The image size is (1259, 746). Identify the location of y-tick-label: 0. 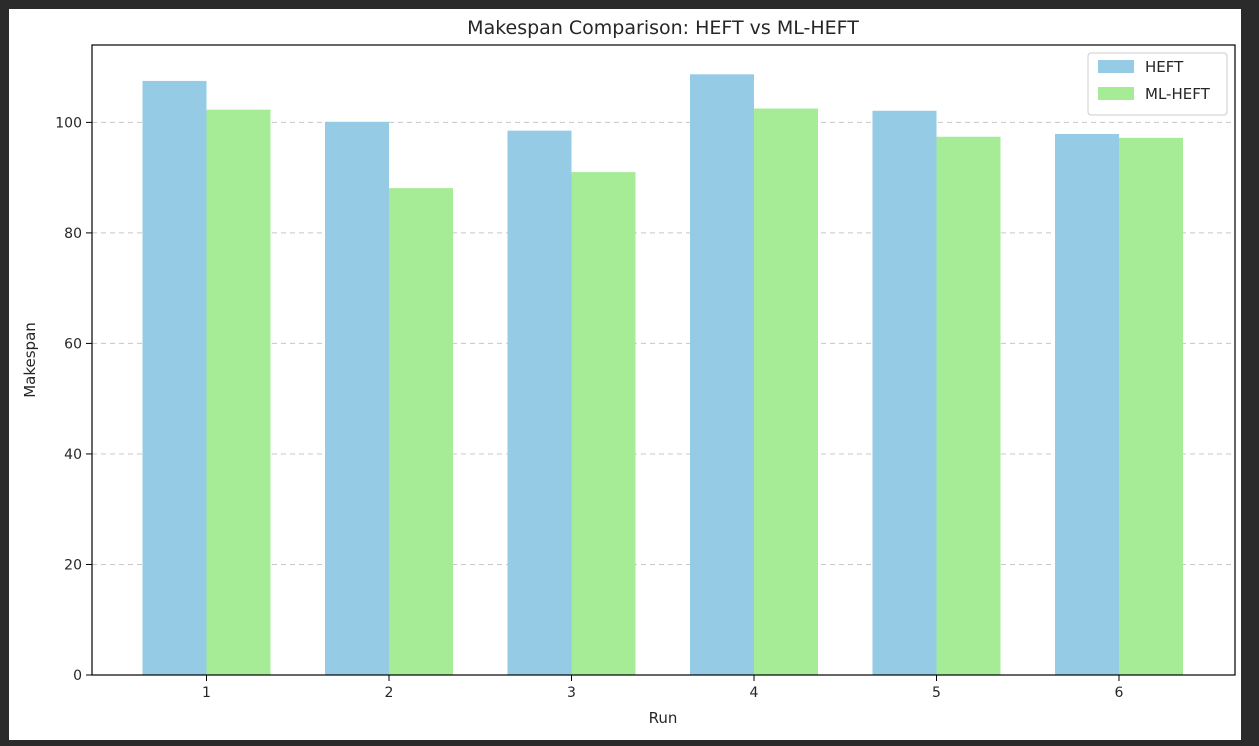
(77, 676).